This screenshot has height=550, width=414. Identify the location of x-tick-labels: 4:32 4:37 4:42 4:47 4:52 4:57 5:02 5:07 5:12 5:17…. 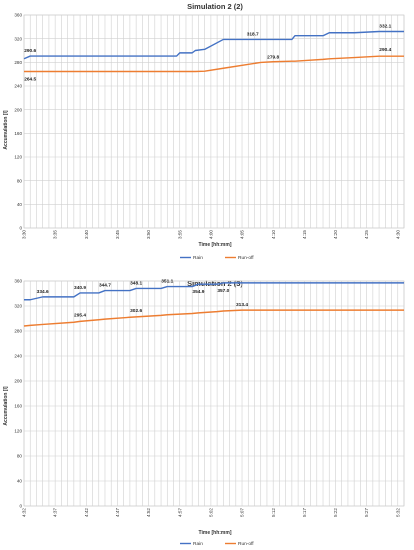
(211, 512).